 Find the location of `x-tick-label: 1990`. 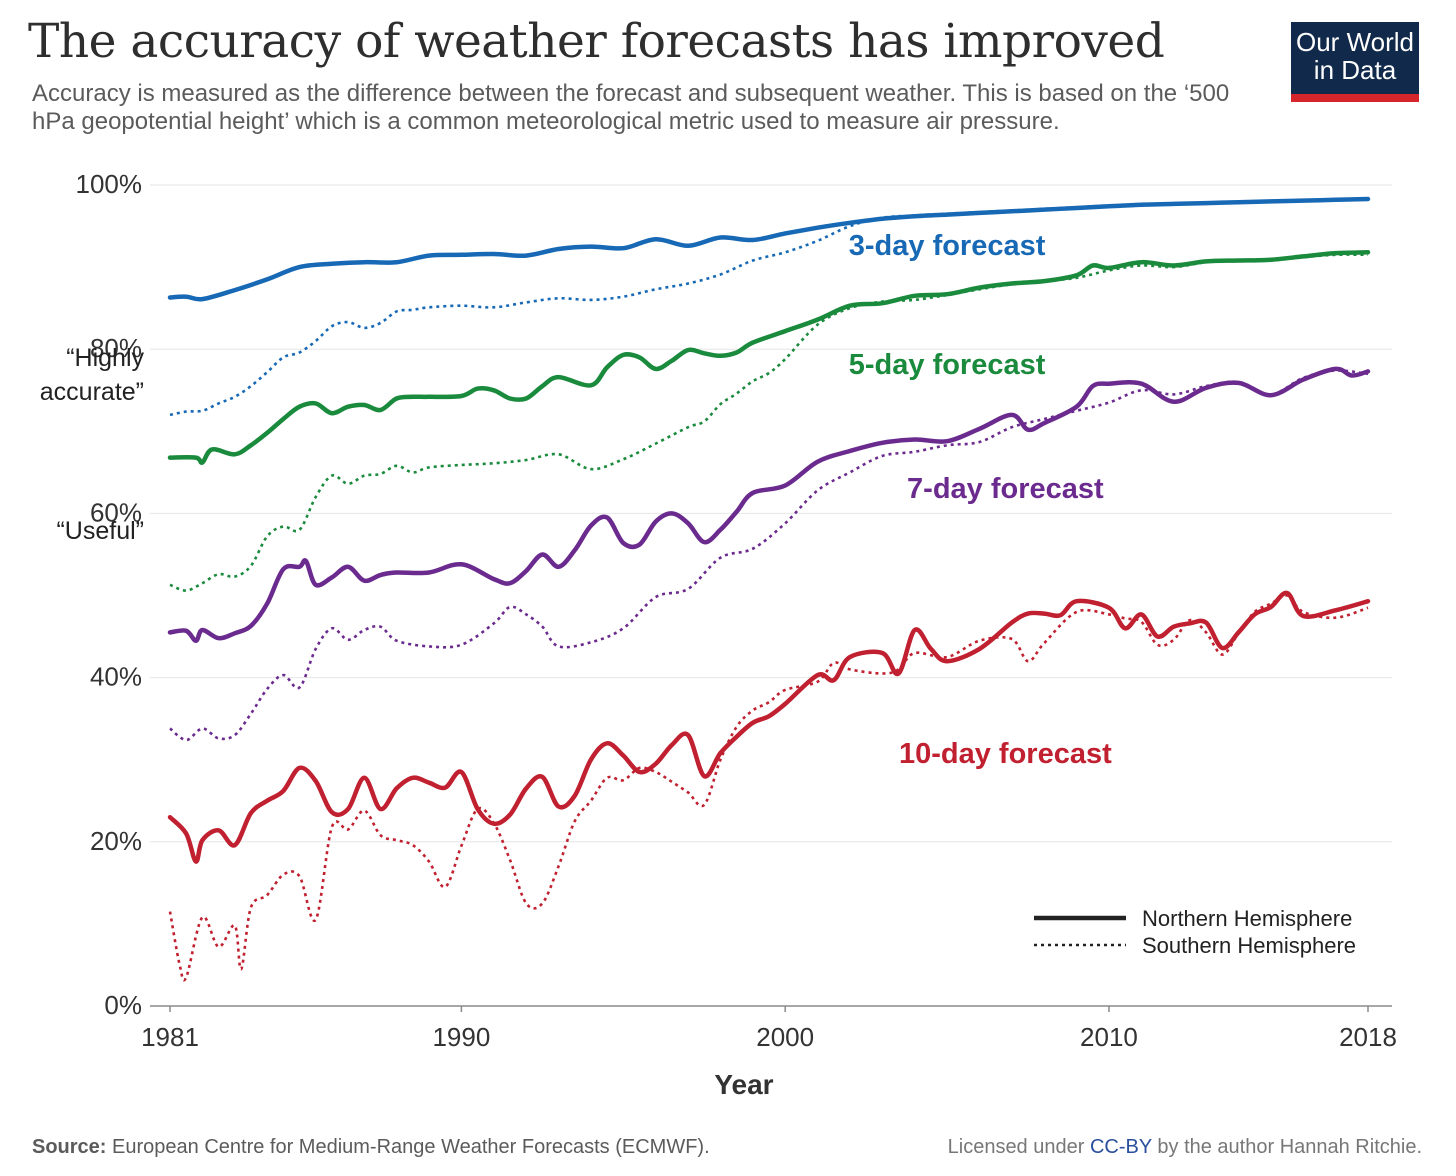

x-tick-label: 1990 is located at coordinates (461, 1037).